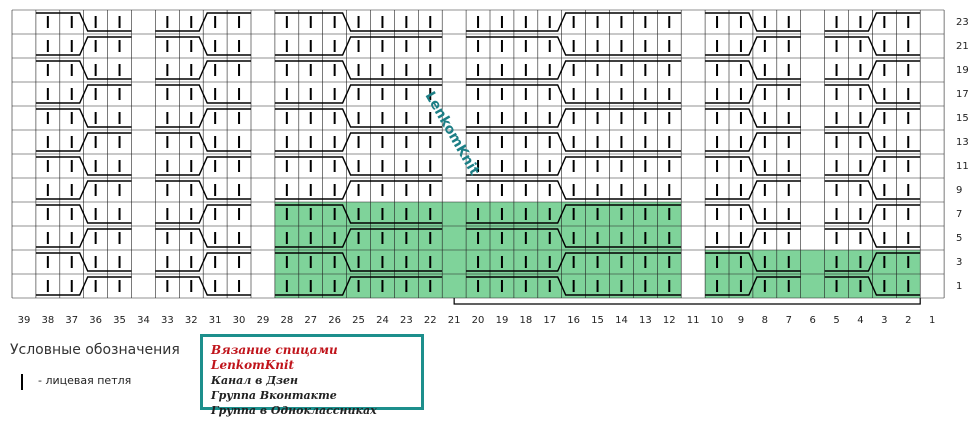  I want to click on row-label: 7, so click(959, 214).